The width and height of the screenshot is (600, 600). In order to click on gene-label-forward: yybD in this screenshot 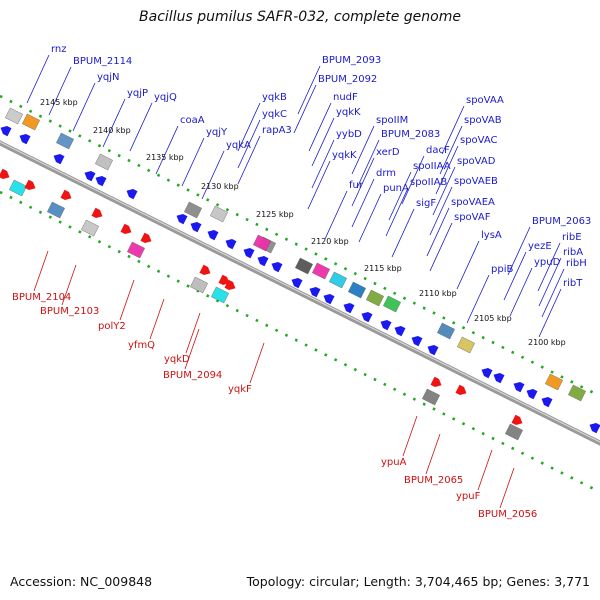, I will do `click(349, 134)`.